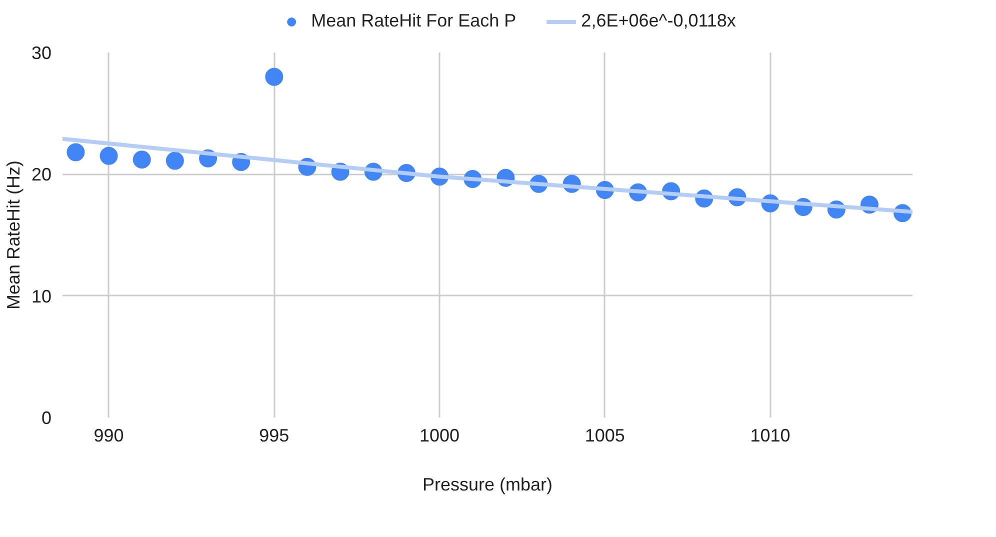  I want to click on y-tick-label: 30, so click(41, 53).